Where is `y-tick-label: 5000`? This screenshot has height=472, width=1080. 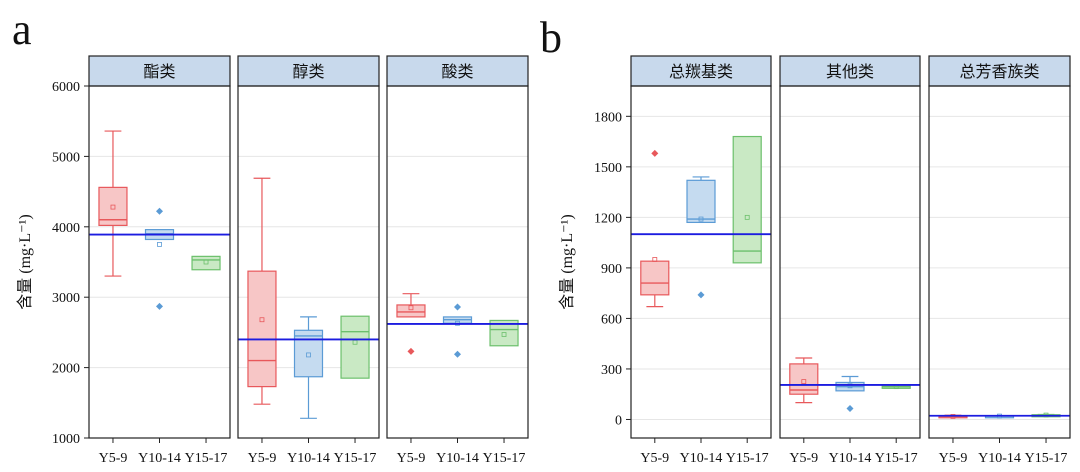
y-tick-label: 5000 is located at coordinates (66, 157).